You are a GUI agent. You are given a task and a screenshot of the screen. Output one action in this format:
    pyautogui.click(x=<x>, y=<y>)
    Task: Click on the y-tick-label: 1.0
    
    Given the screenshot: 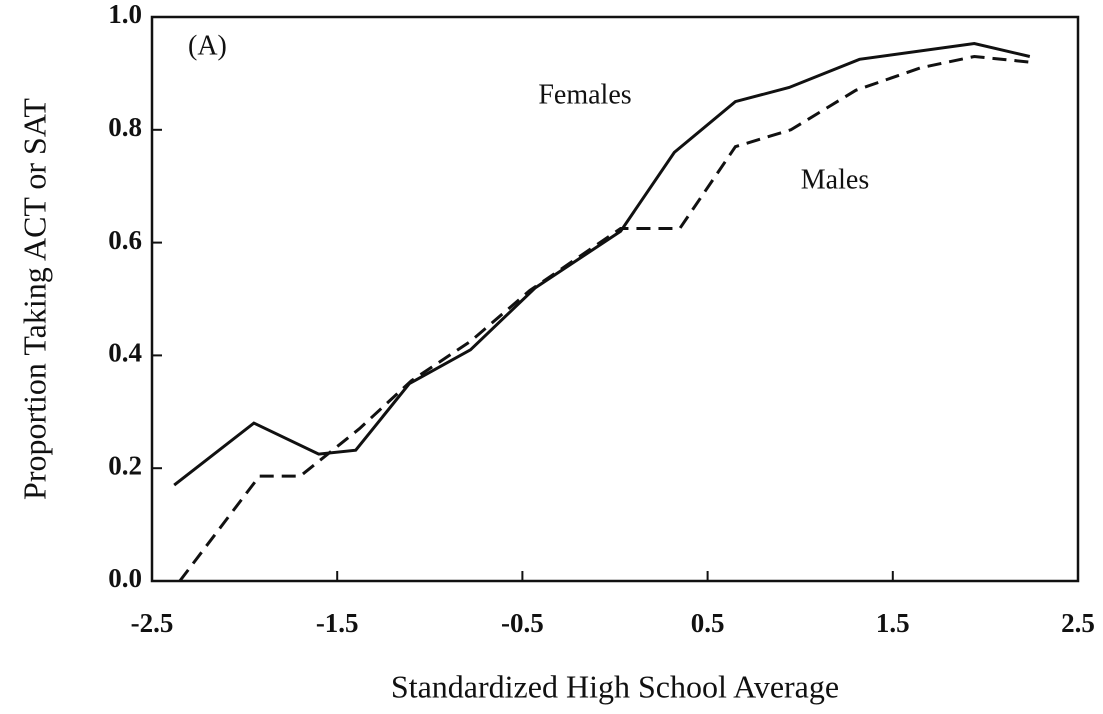 What is the action you would take?
    pyautogui.click(x=125, y=14)
    